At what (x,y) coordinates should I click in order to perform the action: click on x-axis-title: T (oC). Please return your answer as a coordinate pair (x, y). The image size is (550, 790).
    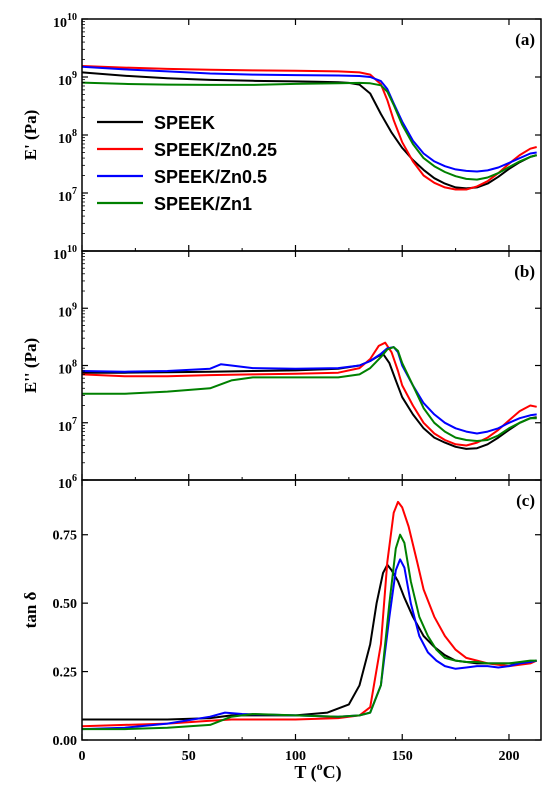
    Looking at the image, I should click on (317, 771).